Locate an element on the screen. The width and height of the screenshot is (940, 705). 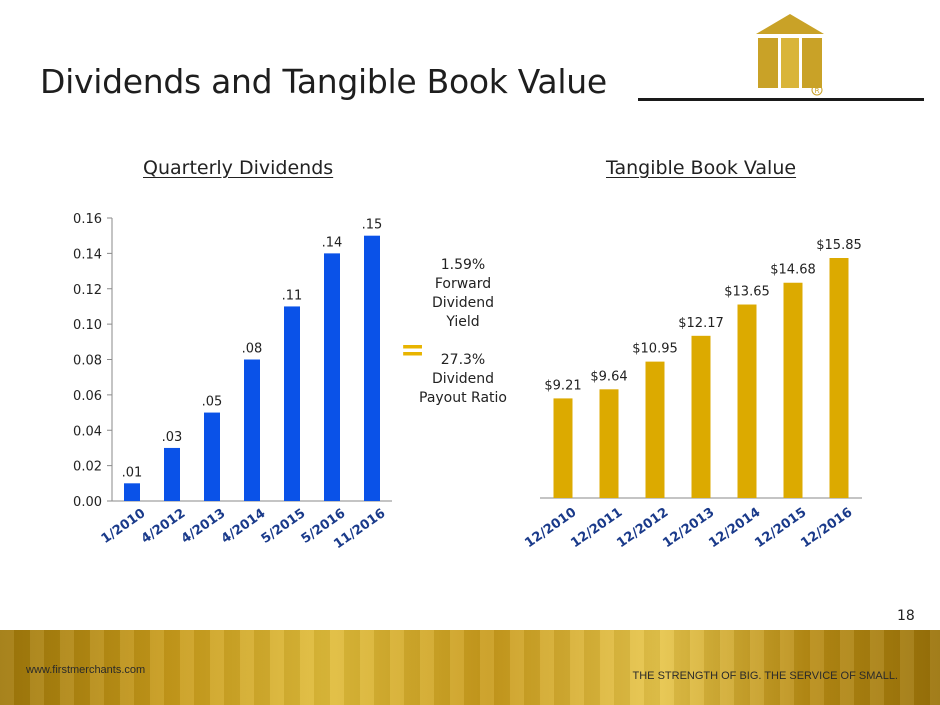
dividends-data-label: .03 is located at coordinates (172, 437).